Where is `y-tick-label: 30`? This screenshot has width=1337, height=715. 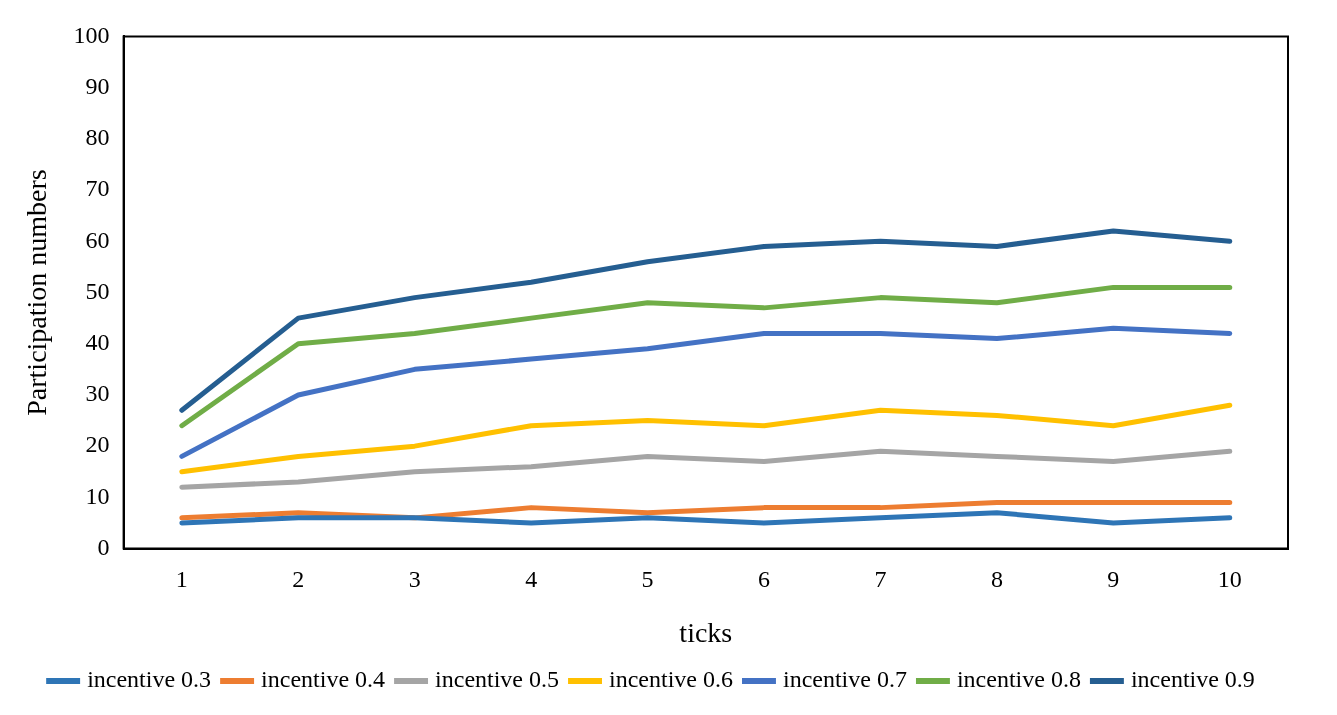
y-tick-label: 30 is located at coordinates (97, 393).